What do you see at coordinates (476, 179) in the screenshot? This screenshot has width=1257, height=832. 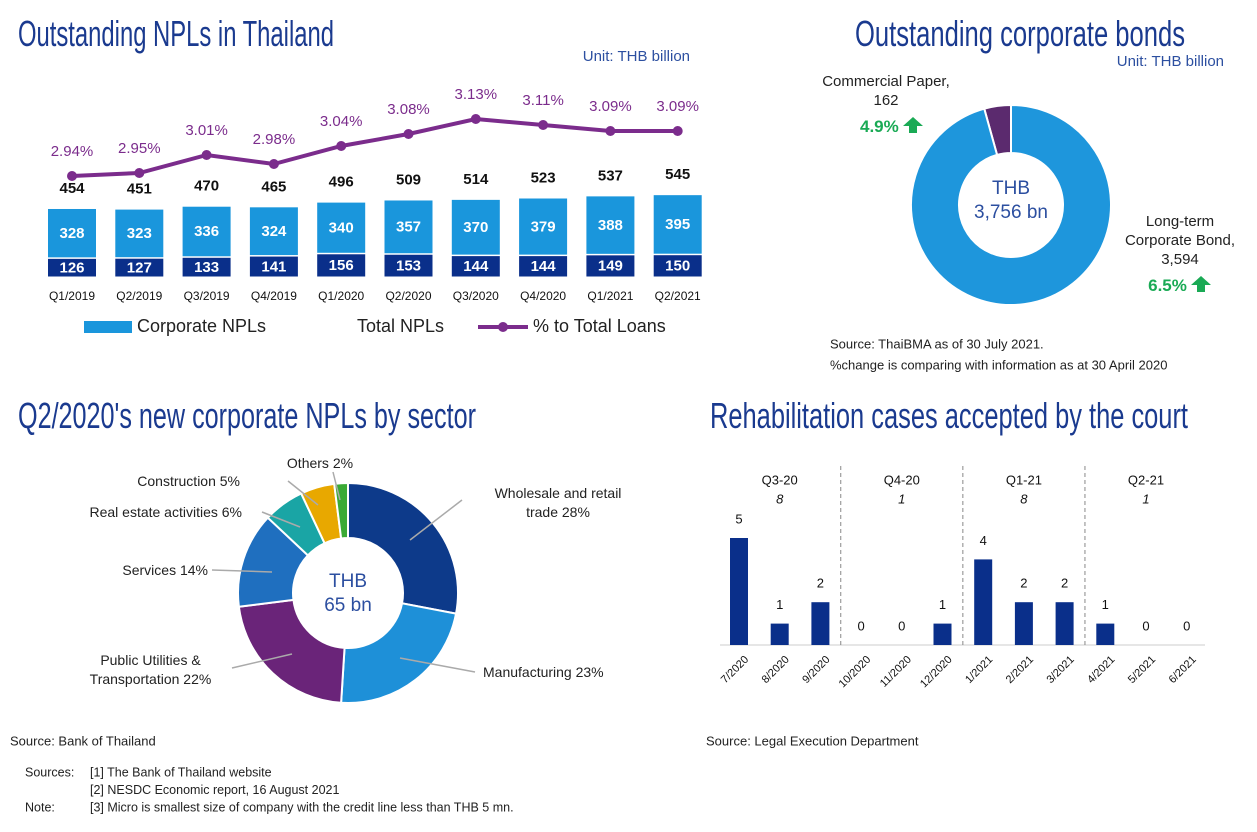 I see `total-label: 514` at bounding box center [476, 179].